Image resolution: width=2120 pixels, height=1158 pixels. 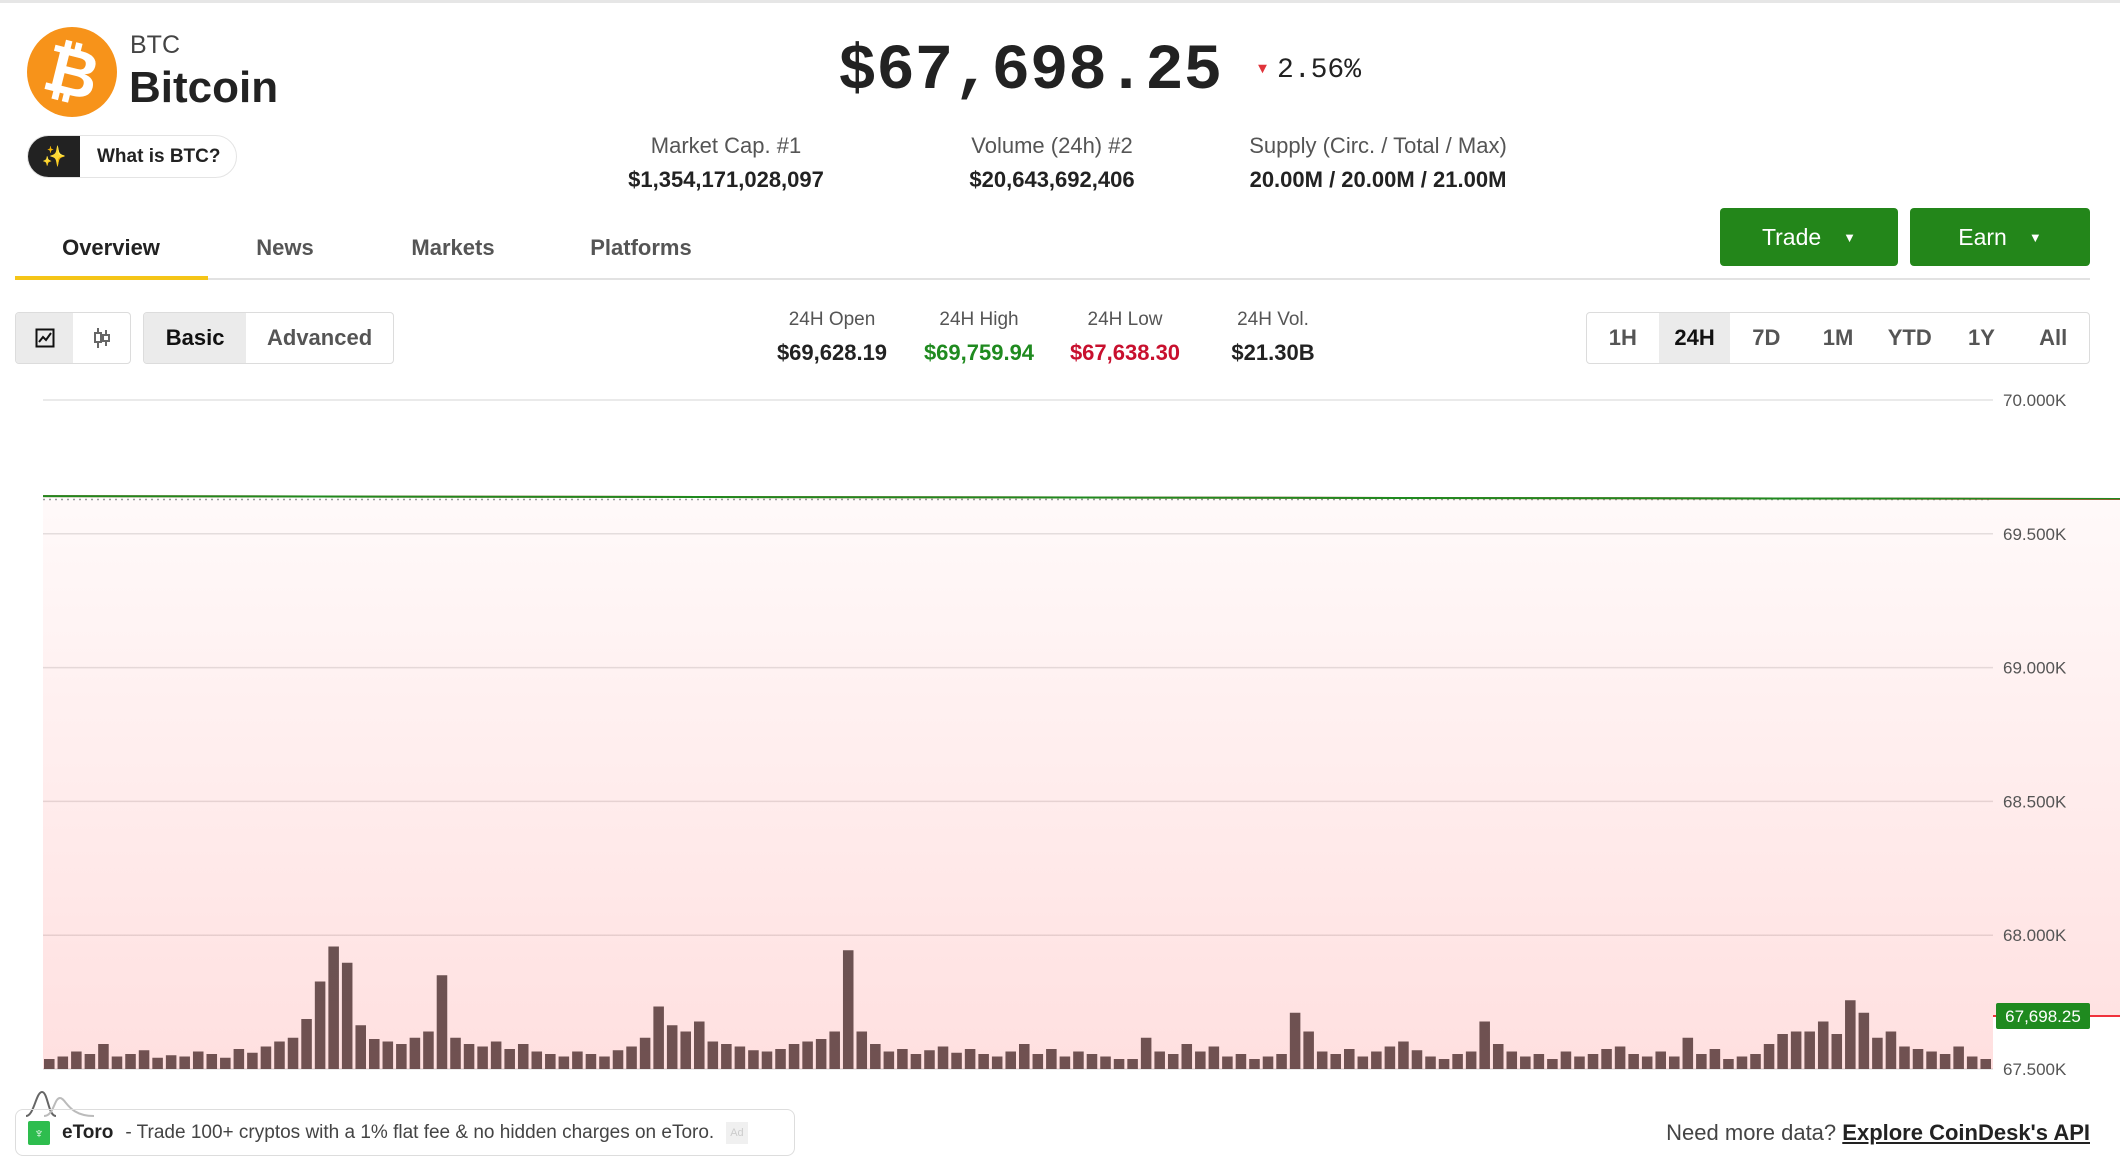 What do you see at coordinates (2035, 1069) in the screenshot?
I see `y-tick-label: 67.500K` at bounding box center [2035, 1069].